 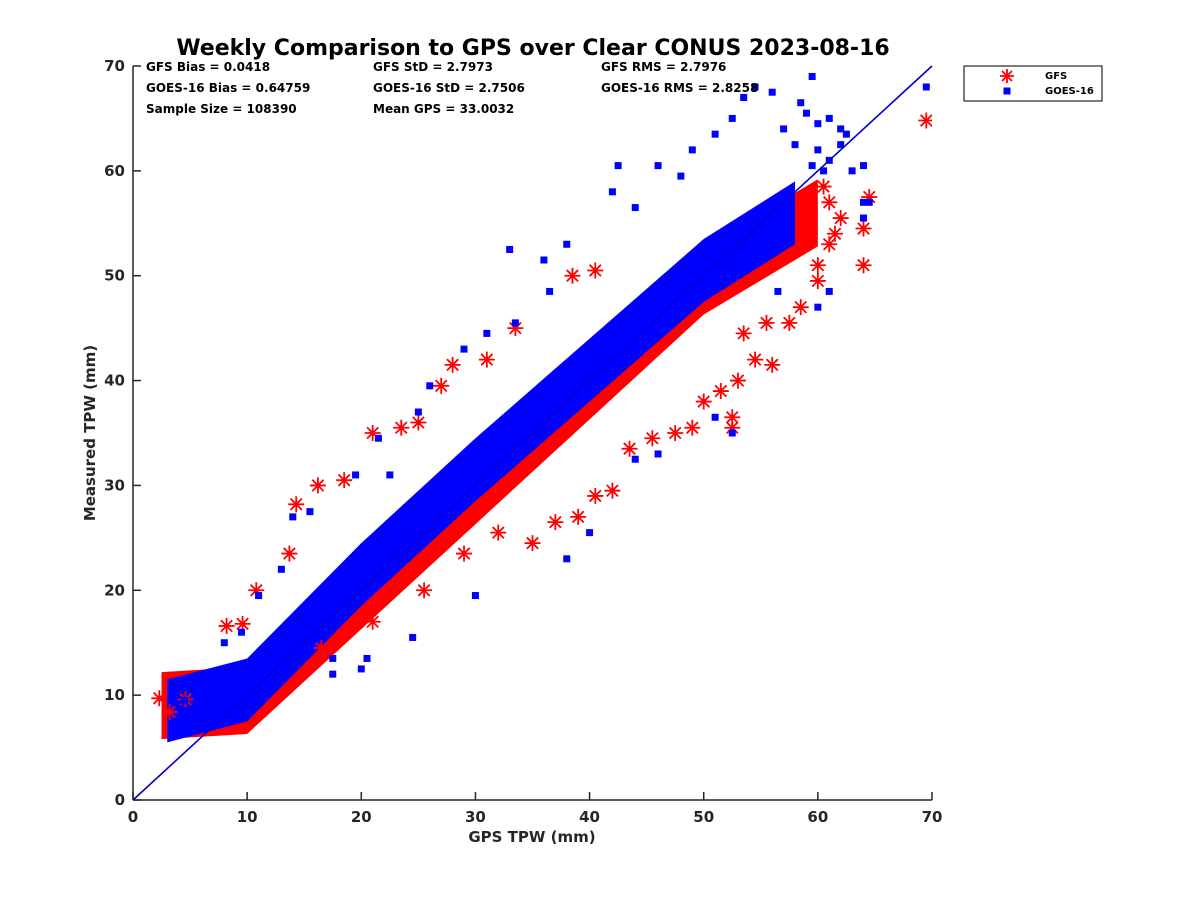 I want to click on x-tick-label: 60, so click(x=817, y=817).